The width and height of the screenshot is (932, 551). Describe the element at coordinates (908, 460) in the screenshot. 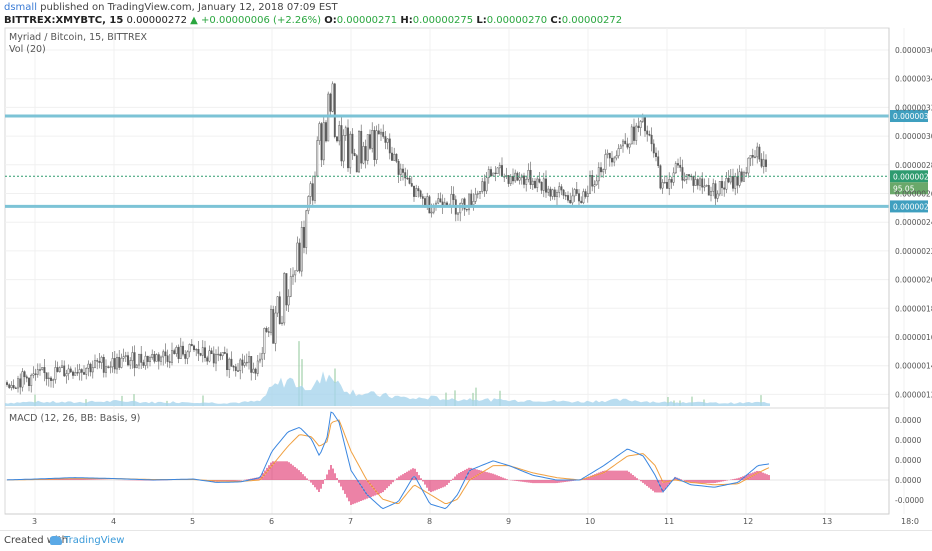

I see `macd-tick-label: 0.0000` at that location.